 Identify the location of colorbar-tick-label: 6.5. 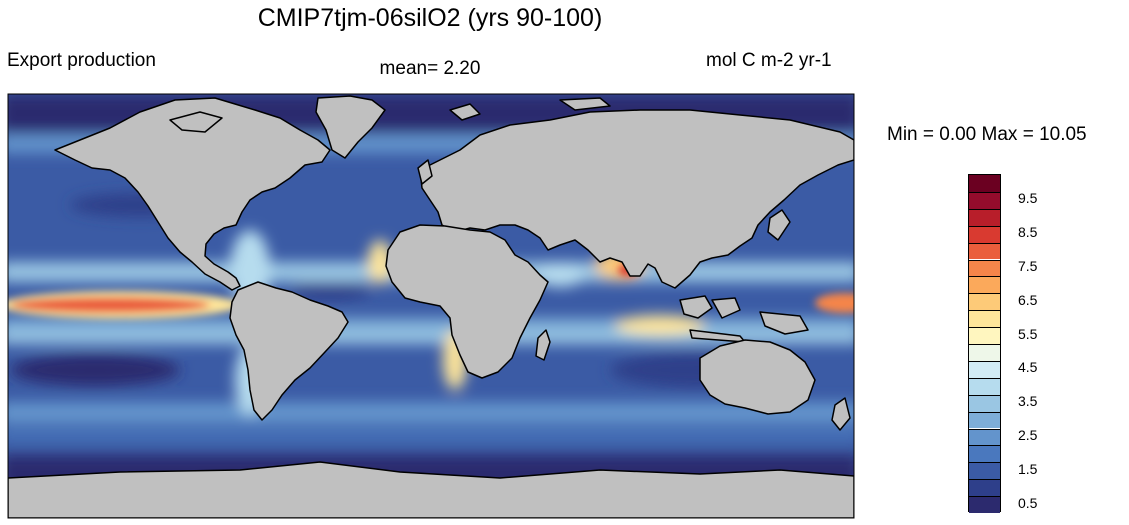
(1028, 299).